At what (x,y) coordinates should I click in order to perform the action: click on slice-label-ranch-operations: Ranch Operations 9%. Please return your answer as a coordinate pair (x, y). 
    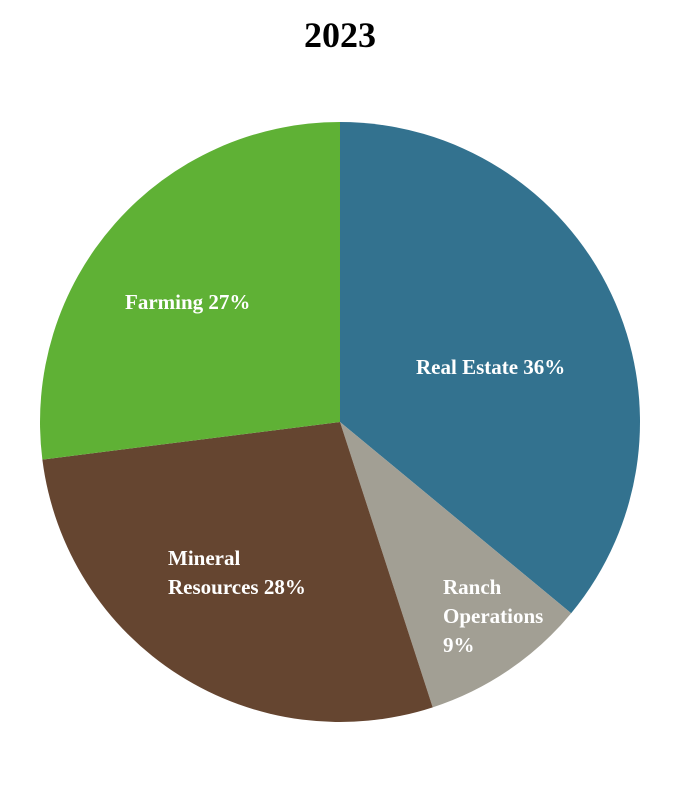
    Looking at the image, I should click on (493, 616).